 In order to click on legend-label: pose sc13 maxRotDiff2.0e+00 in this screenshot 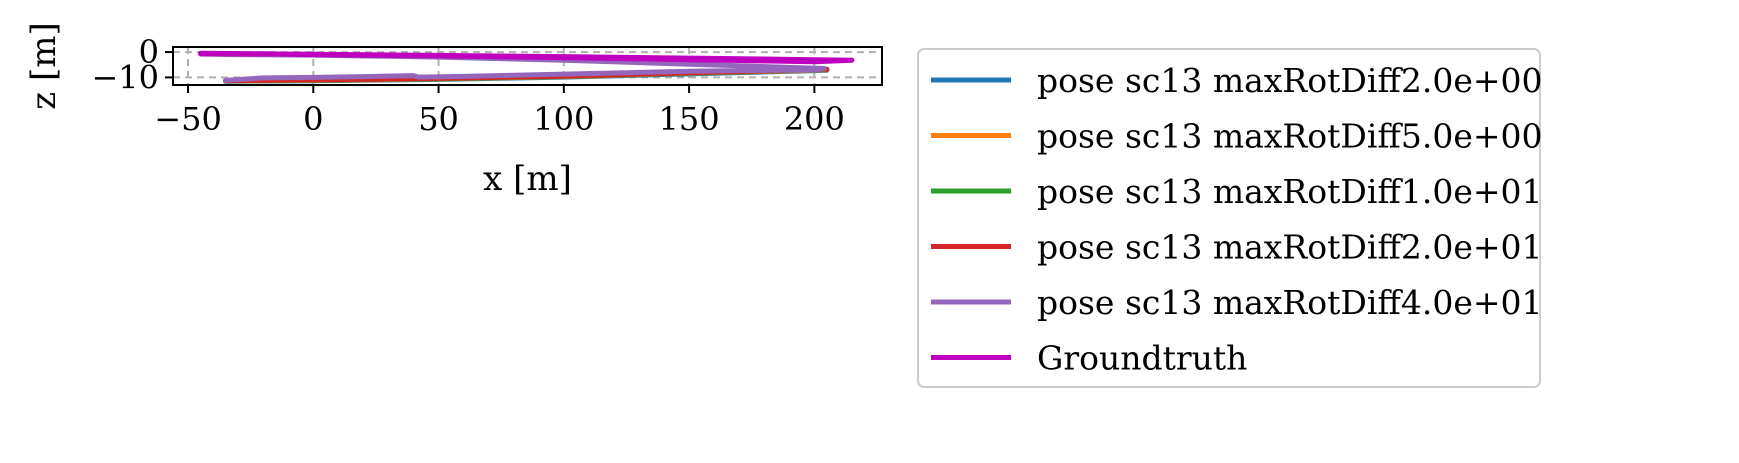, I will do `click(1290, 80)`.